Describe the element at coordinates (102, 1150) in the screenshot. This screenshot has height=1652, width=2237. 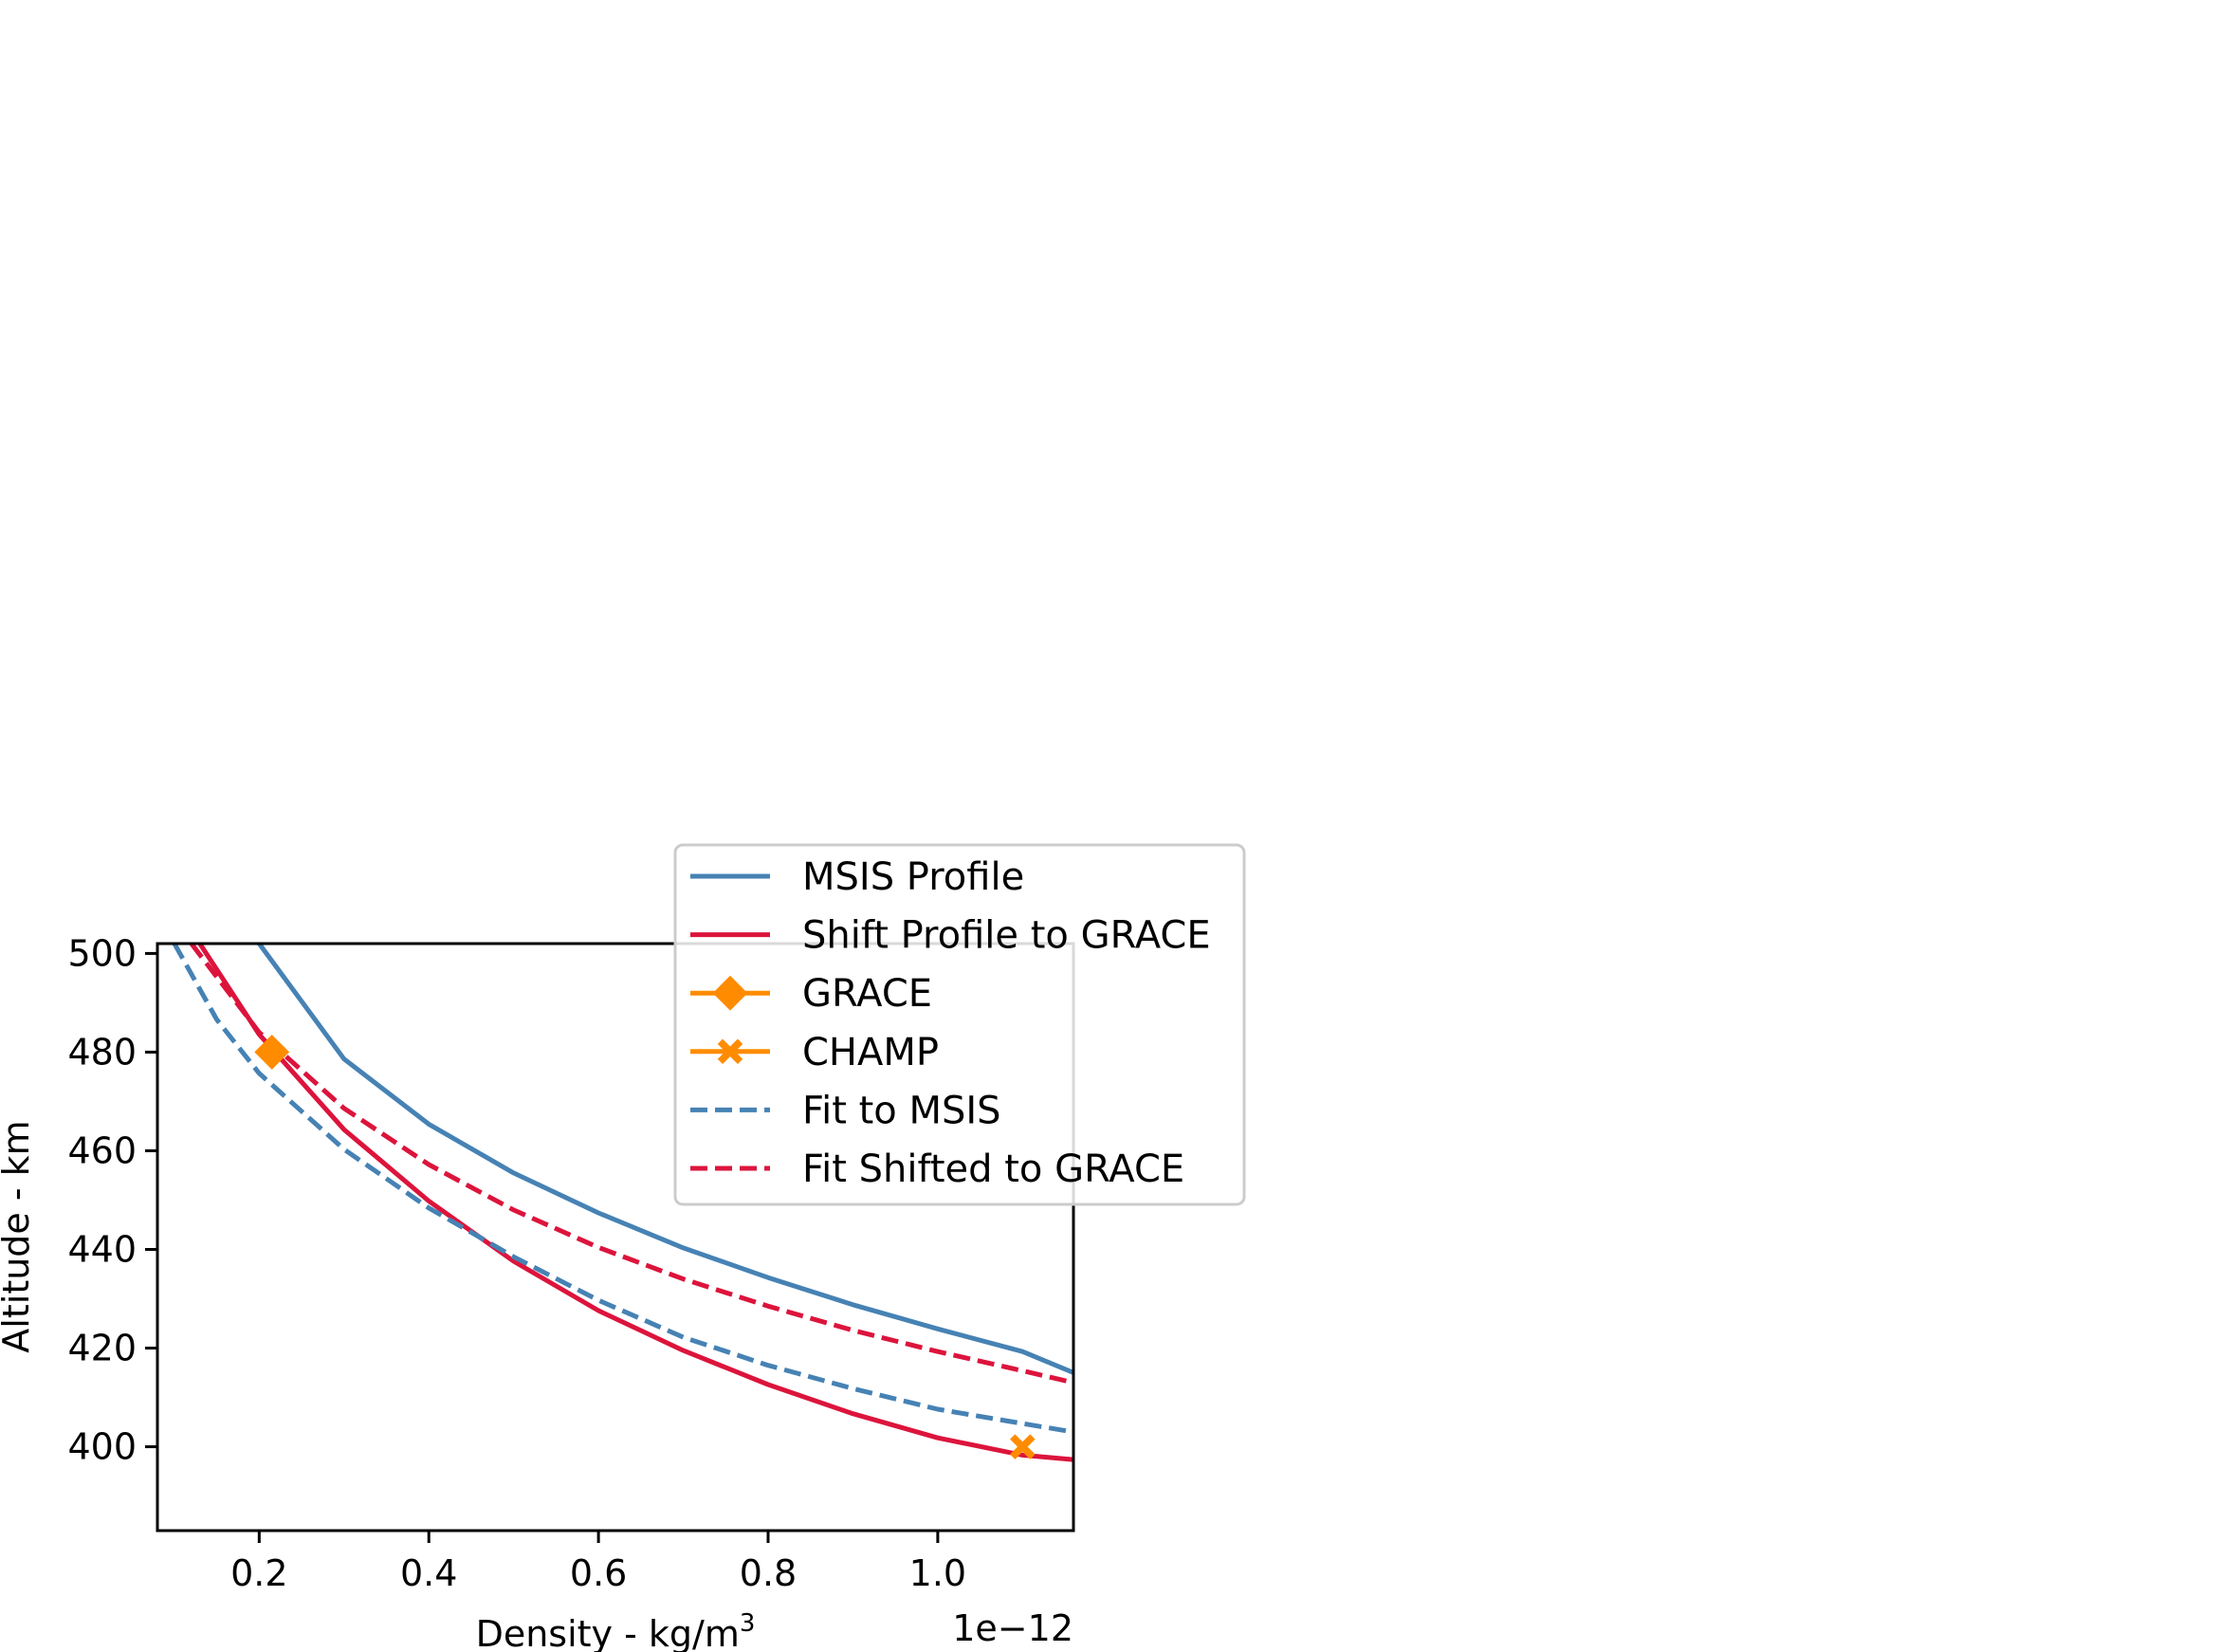
I see `y-tick-label: 460` at that location.